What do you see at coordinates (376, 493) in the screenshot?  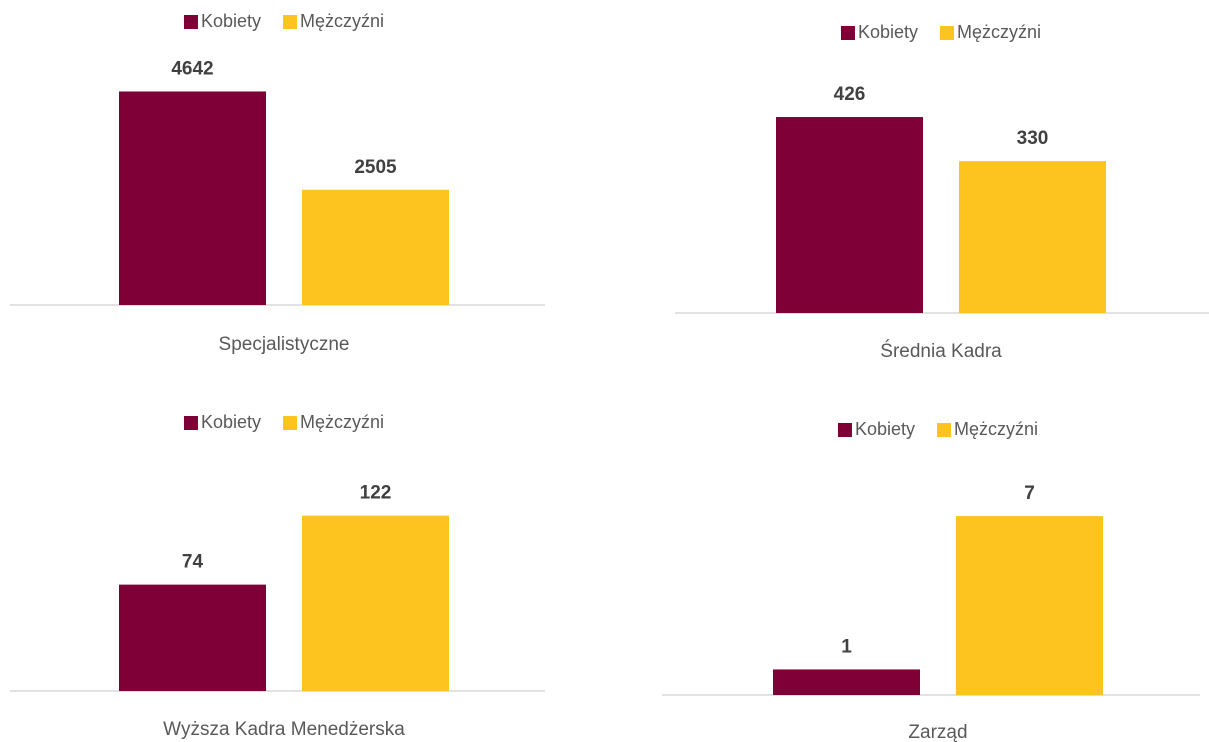 I see `value-label: 122` at bounding box center [376, 493].